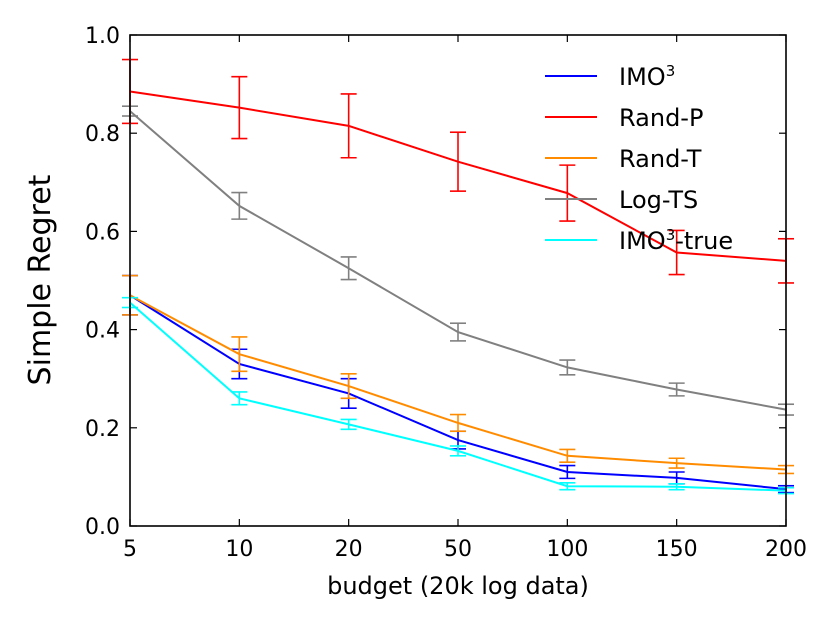 The width and height of the screenshot is (830, 628). I want to click on x-tick-label: 5, so click(130, 549).